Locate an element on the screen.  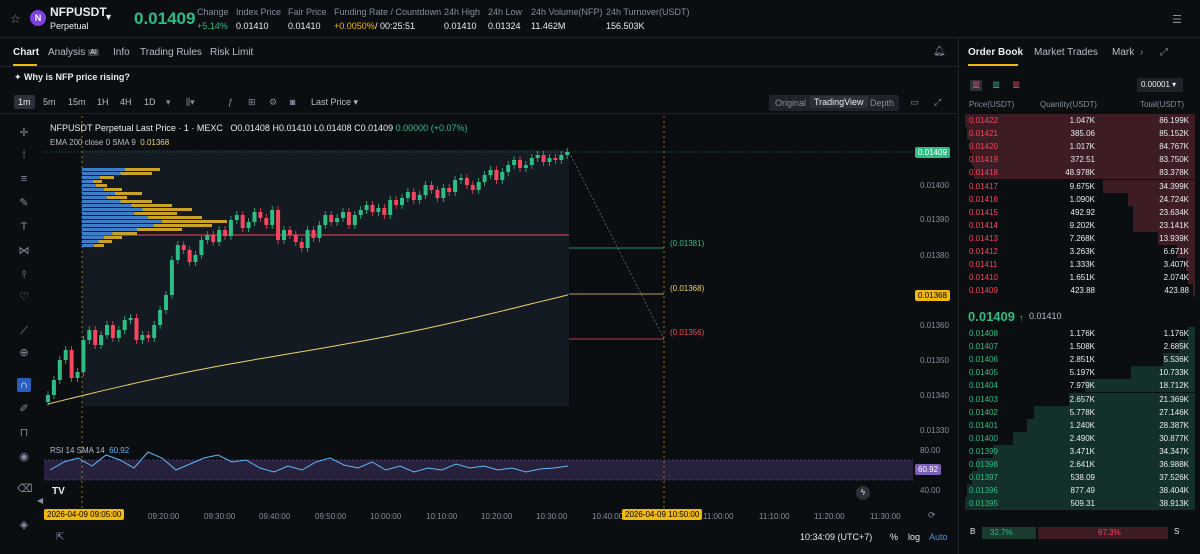
text-icon: T is located at coordinates (24, 227).